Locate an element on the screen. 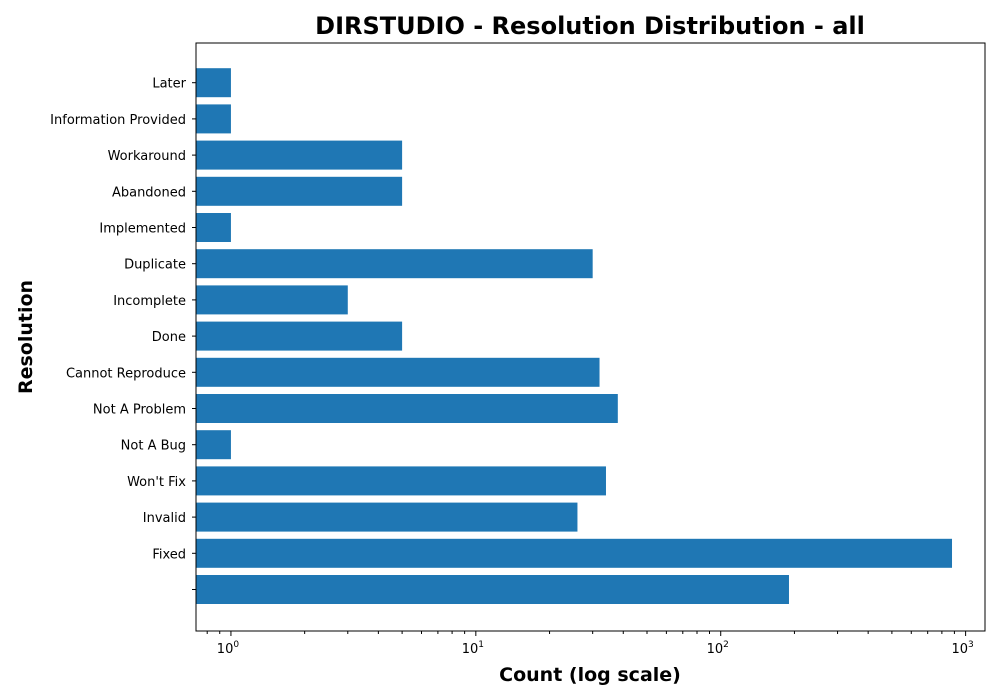  y-tick-label: Not A Bug is located at coordinates (153, 446).